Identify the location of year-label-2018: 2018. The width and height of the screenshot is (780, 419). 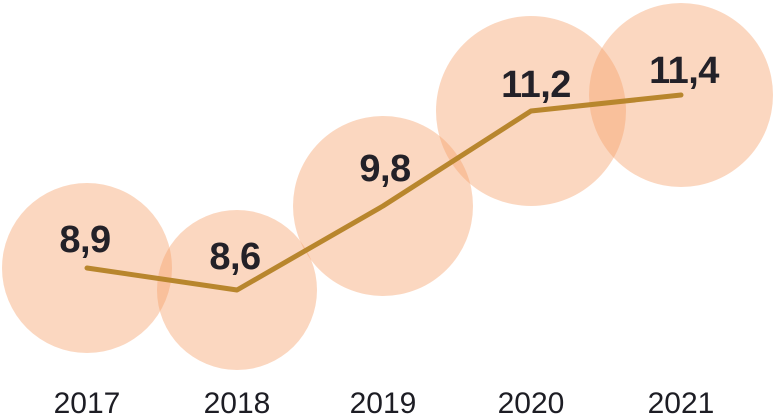
(237, 403).